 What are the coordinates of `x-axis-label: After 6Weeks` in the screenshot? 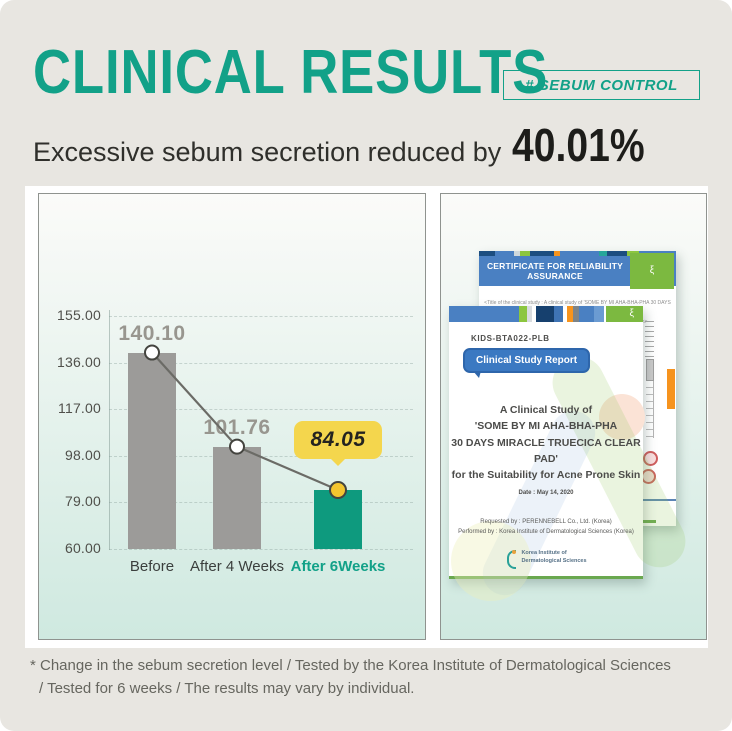 It's located at (338, 566).